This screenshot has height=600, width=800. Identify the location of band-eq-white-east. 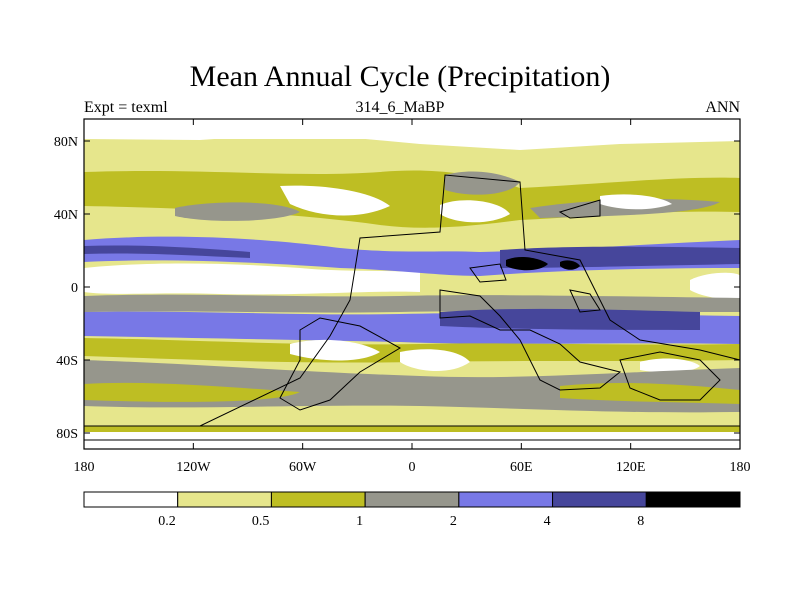
(715, 286).